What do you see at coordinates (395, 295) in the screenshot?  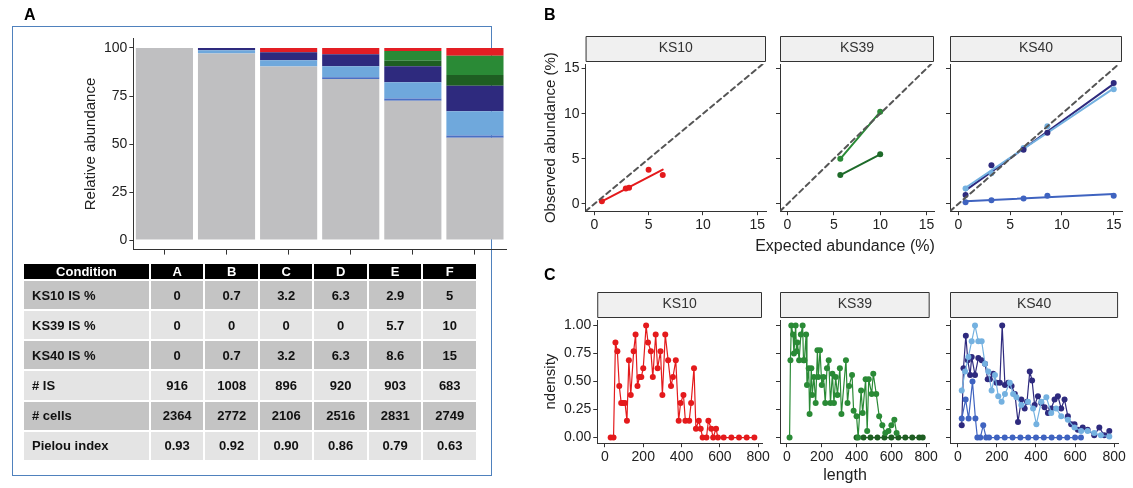 I see `text: 2.9` at bounding box center [395, 295].